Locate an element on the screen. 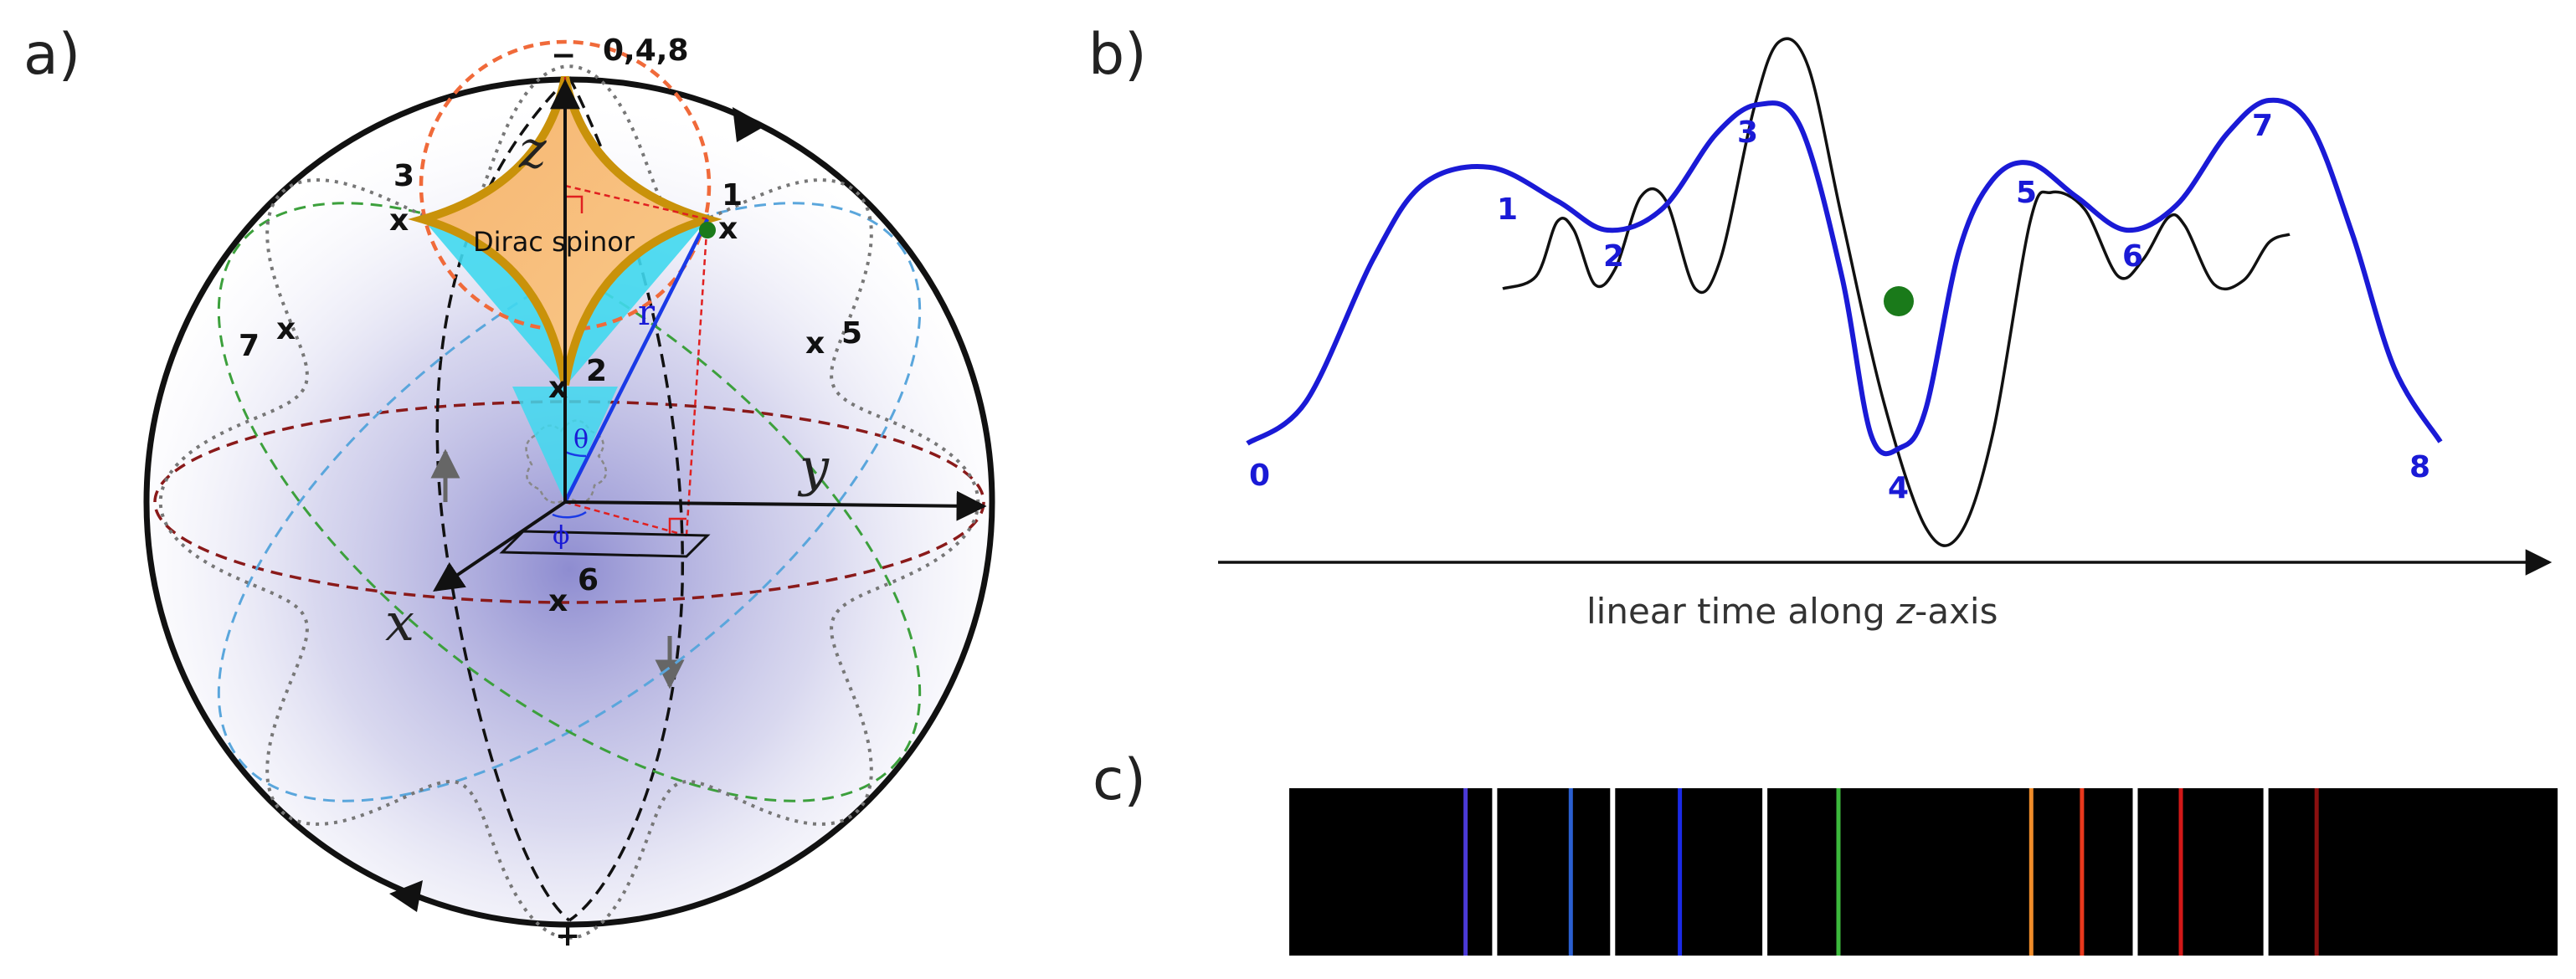 This screenshot has height=979, width=2576. x-axis-arrow is located at coordinates (500, 546).